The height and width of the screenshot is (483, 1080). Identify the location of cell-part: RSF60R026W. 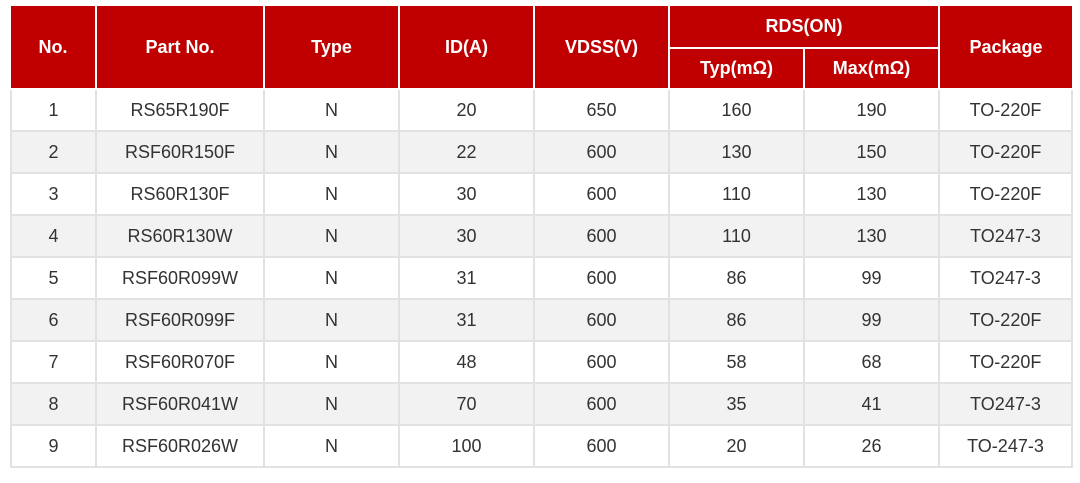
(180, 446).